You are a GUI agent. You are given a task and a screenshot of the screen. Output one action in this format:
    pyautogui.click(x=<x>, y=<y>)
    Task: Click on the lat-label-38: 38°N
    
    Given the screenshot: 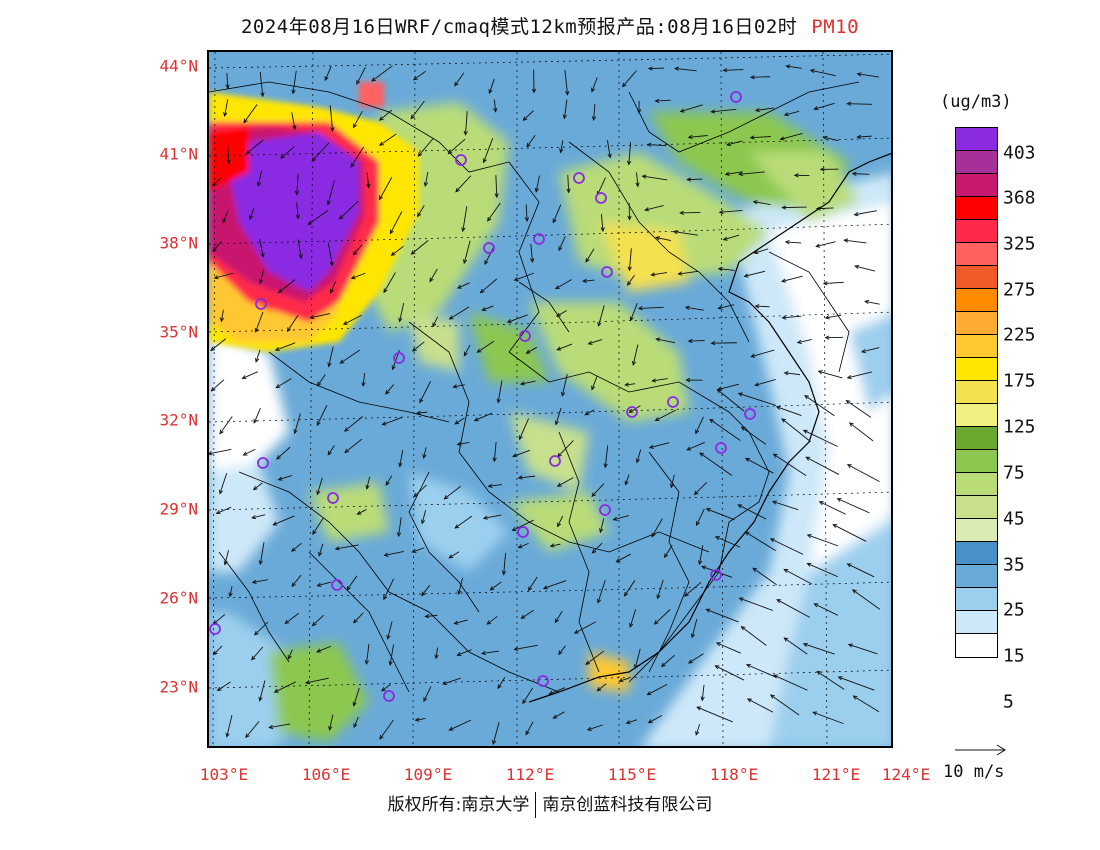 What is the action you would take?
    pyautogui.click(x=178, y=243)
    